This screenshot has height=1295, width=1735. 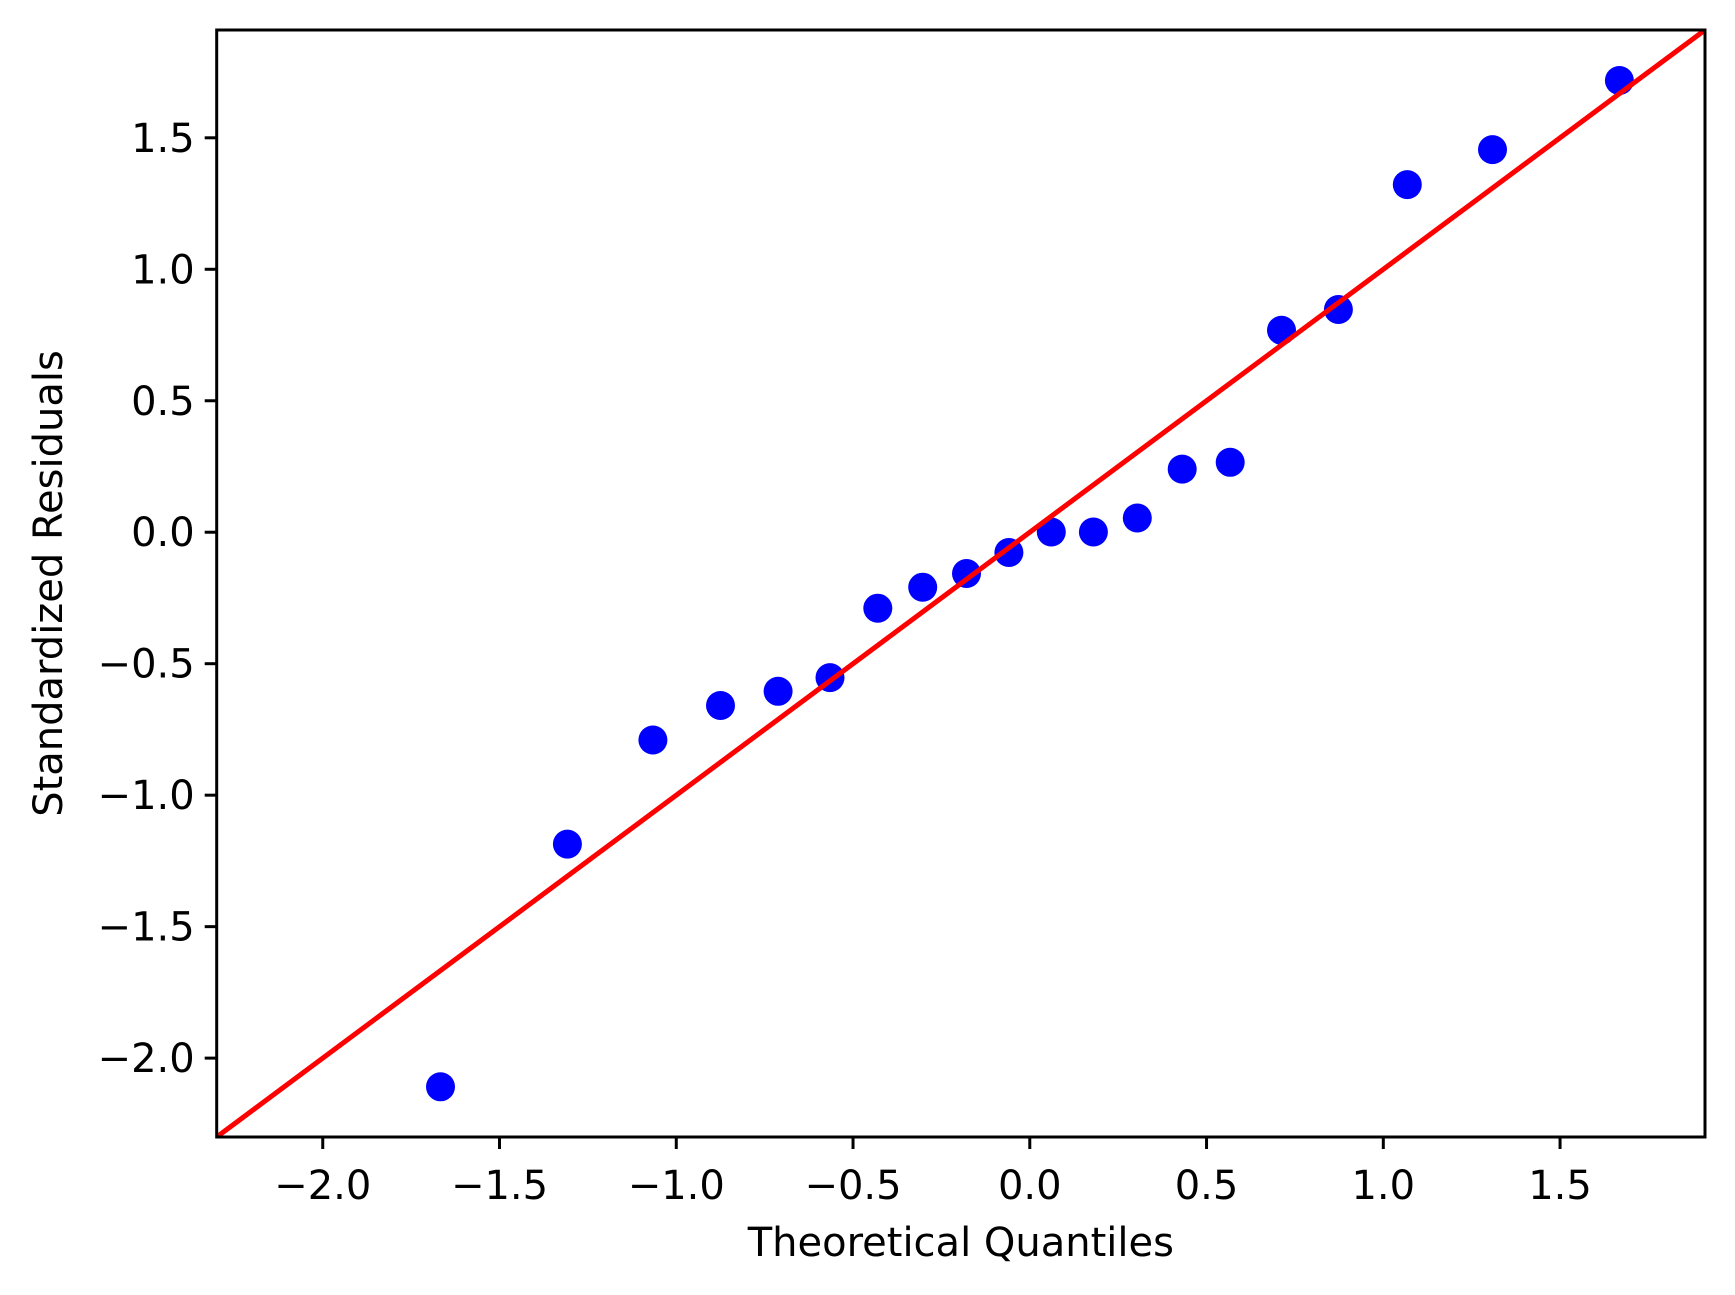 What do you see at coordinates (146, 665) in the screenshot?
I see `y-tick-label: −0.5` at bounding box center [146, 665].